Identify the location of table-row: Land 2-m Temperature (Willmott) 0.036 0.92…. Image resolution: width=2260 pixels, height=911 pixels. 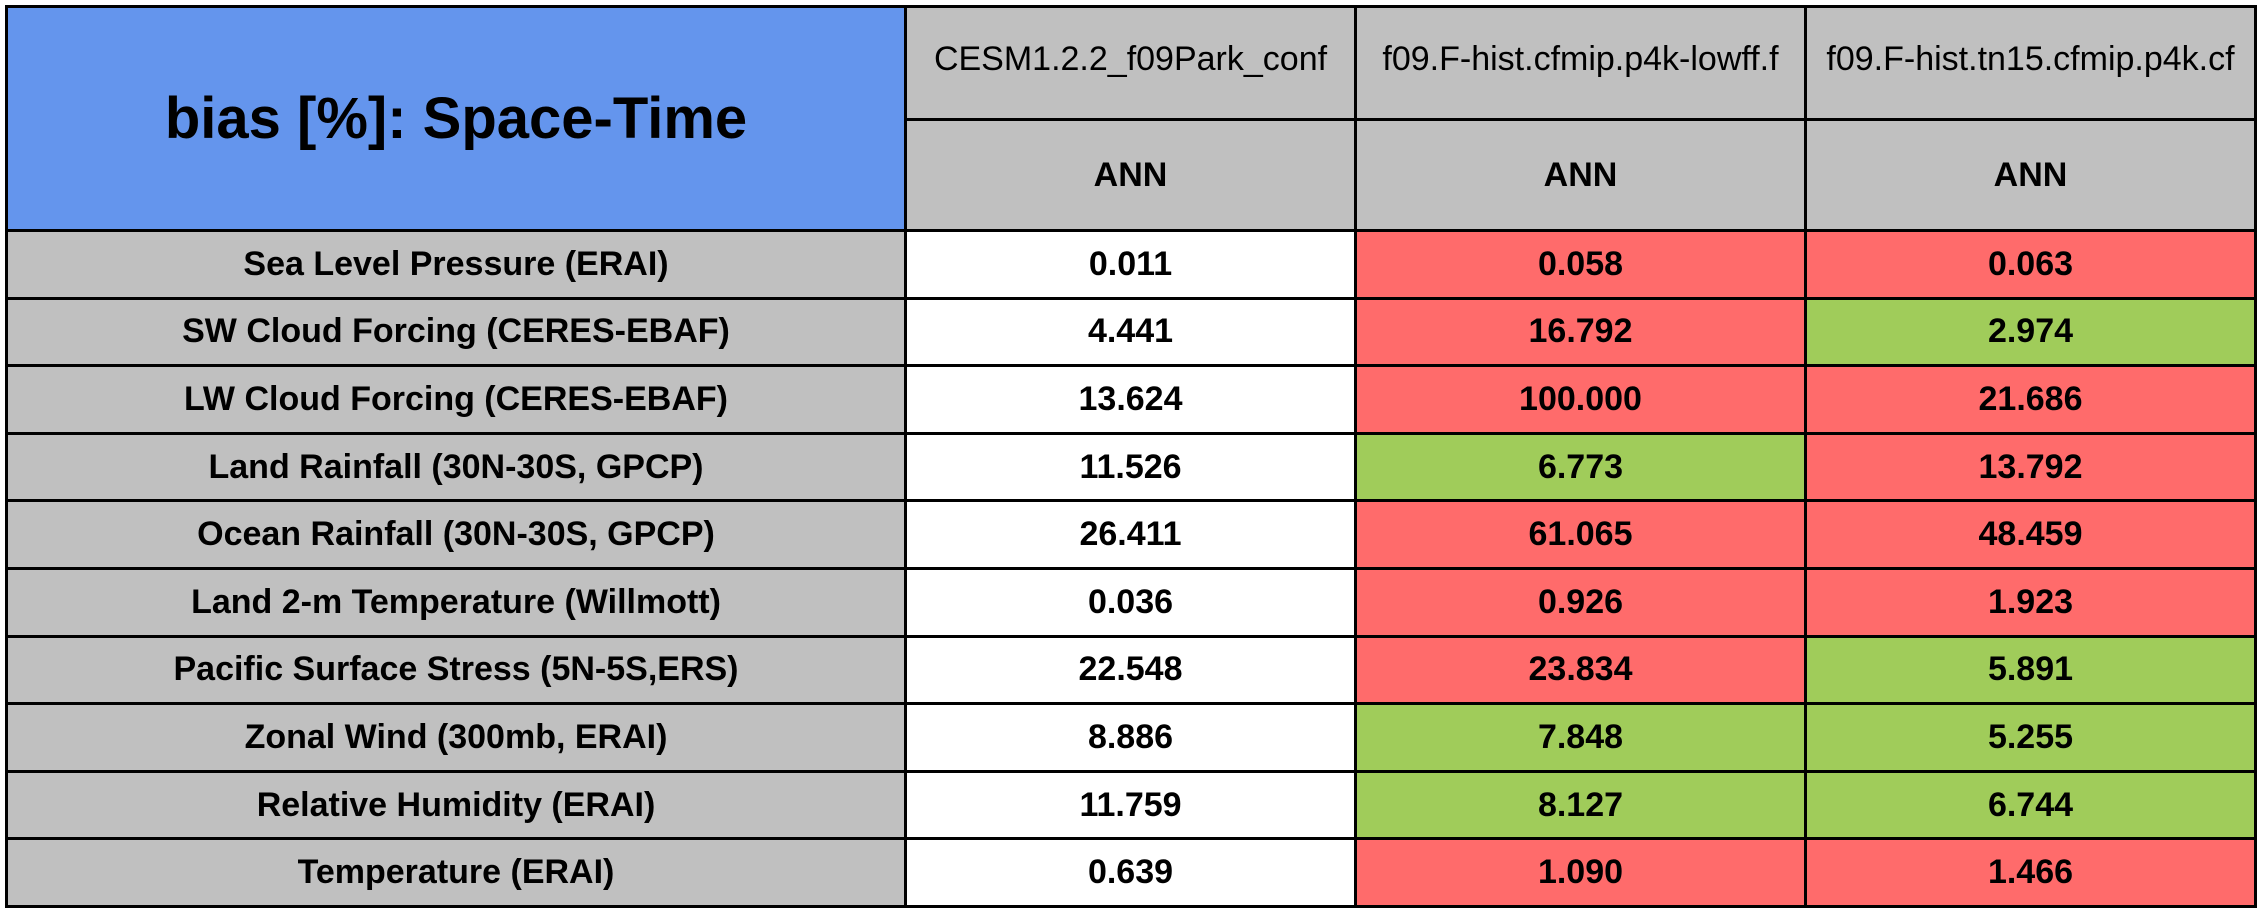
(1131, 602).